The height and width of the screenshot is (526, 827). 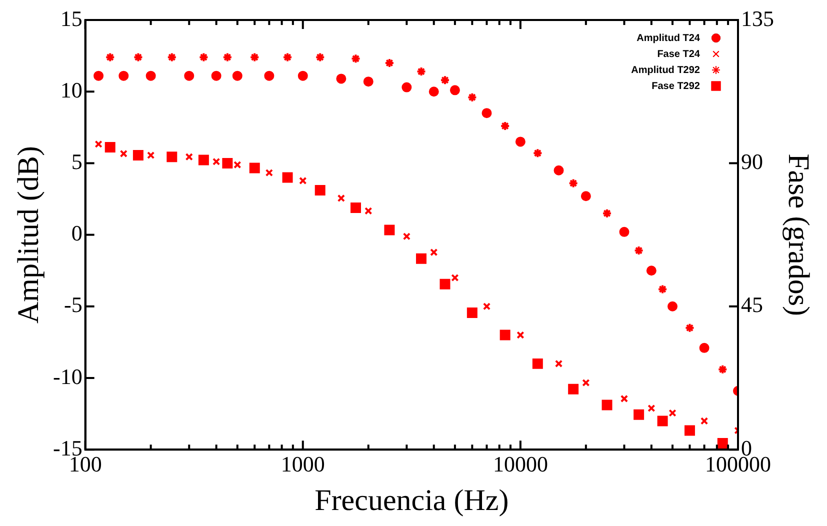 I want to click on legend-label: Fase T24, so click(x=678, y=54).